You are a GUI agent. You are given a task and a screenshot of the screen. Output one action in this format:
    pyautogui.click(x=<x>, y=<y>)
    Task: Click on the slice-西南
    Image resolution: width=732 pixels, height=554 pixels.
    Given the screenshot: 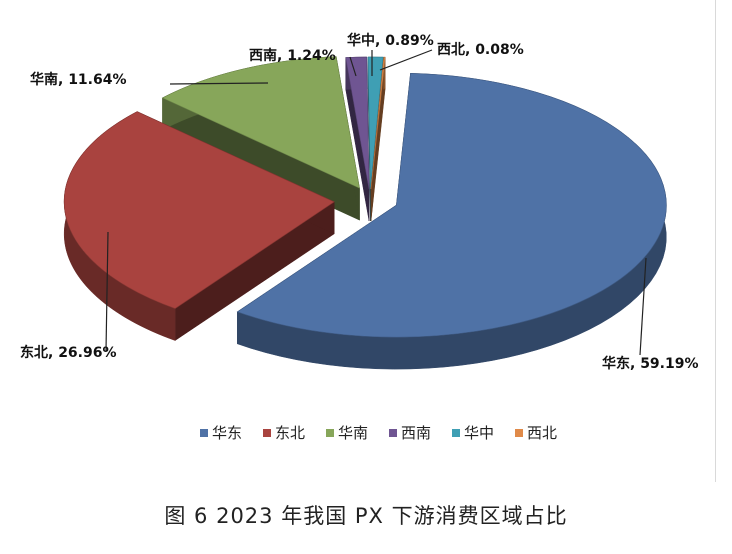 What is the action you would take?
    pyautogui.click(x=357, y=139)
    